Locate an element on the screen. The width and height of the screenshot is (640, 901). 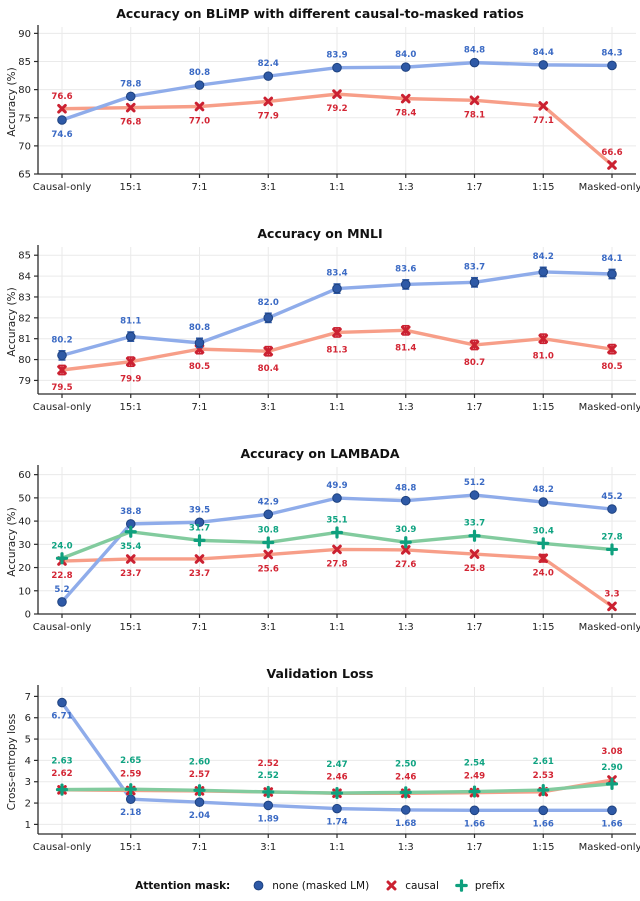
value-label: 33.7 is located at coordinates (474, 524).